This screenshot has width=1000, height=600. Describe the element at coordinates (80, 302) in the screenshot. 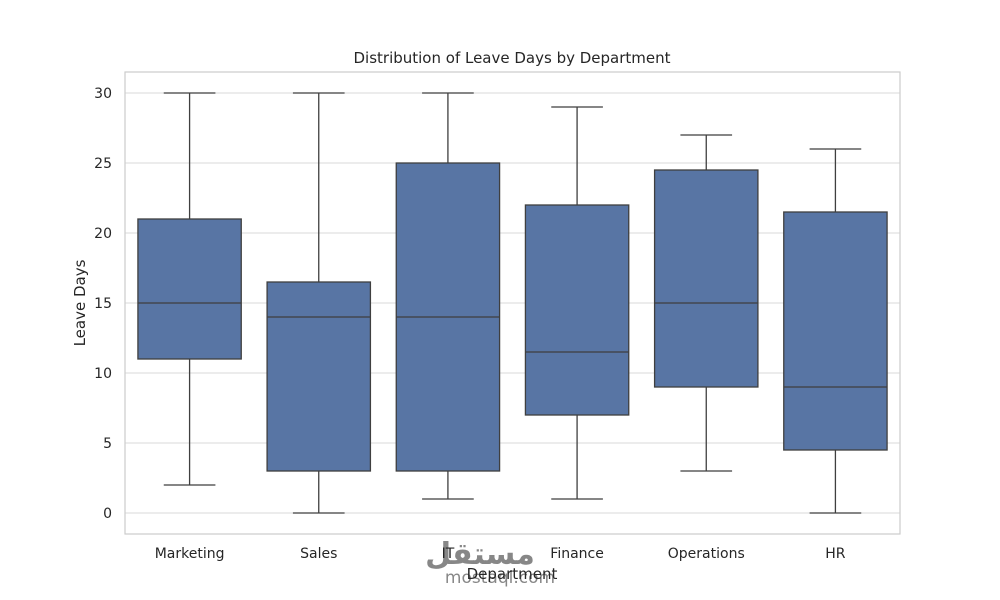

I see `y-axis-title: Leave Days` at that location.